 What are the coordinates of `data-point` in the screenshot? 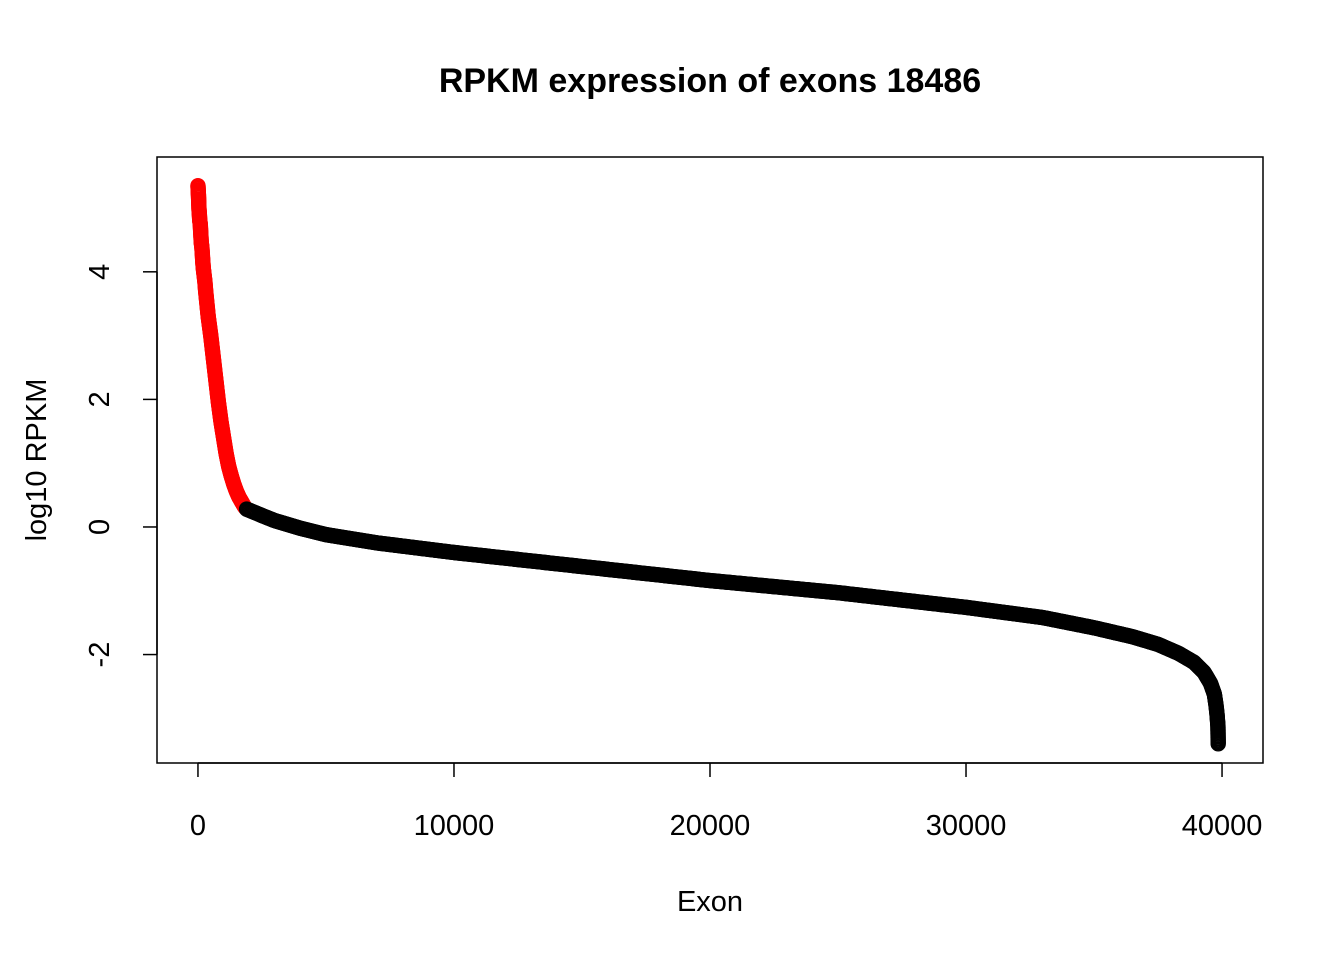 It's located at (1218, 744).